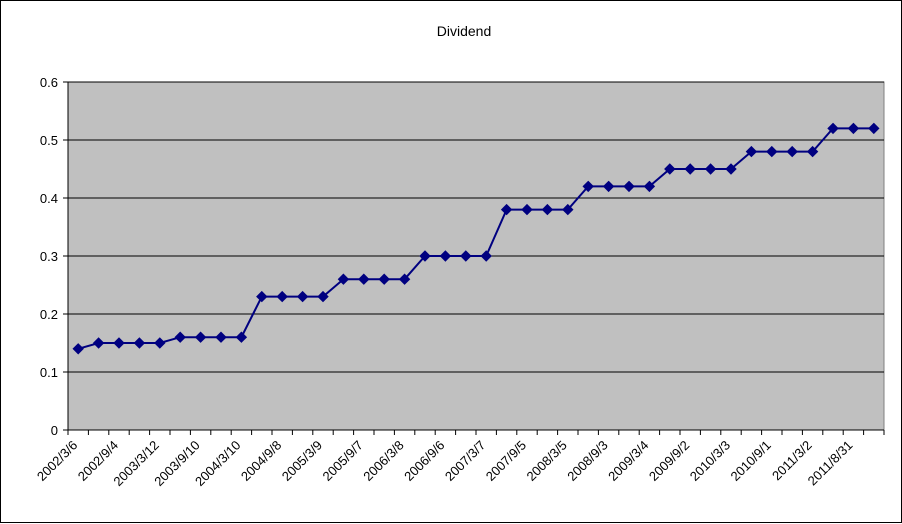 Image resolution: width=902 pixels, height=524 pixels. Describe the element at coordinates (830, 463) in the screenshot. I see `x-tick-label: 2011/8/31` at that location.